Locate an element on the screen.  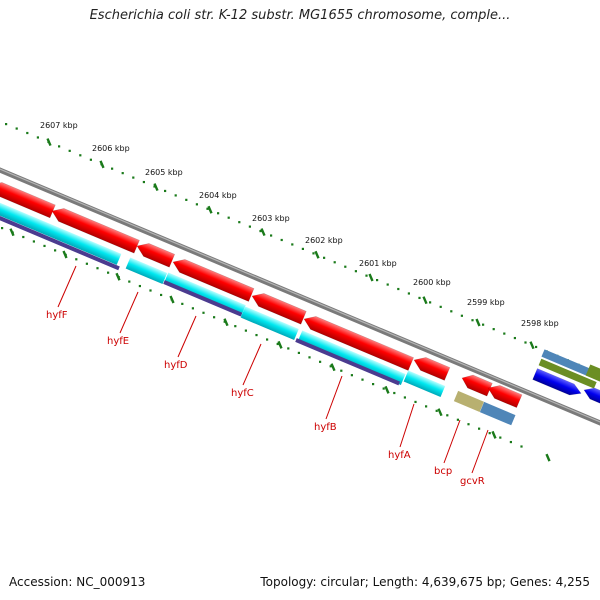
bcp-block is located at coordinates (468, 401).